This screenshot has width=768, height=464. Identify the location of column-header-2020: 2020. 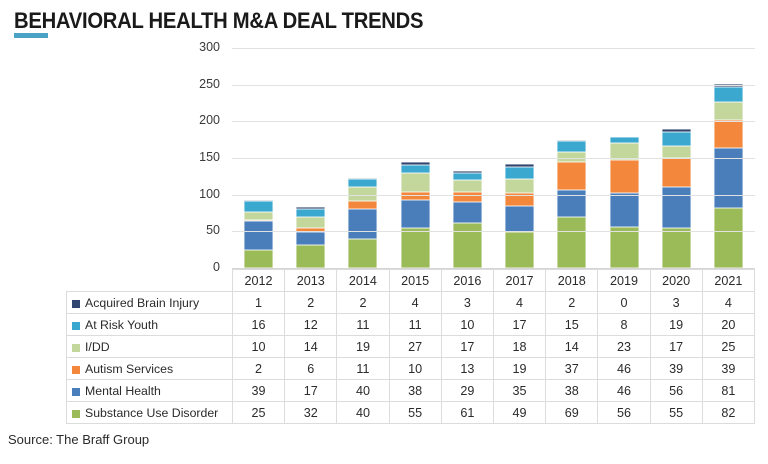
(676, 280).